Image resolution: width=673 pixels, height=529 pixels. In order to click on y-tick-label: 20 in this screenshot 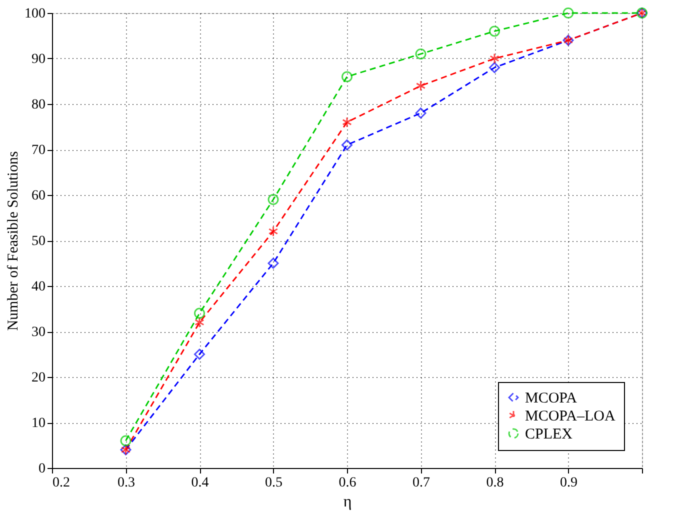, I will do `click(39, 378)`.